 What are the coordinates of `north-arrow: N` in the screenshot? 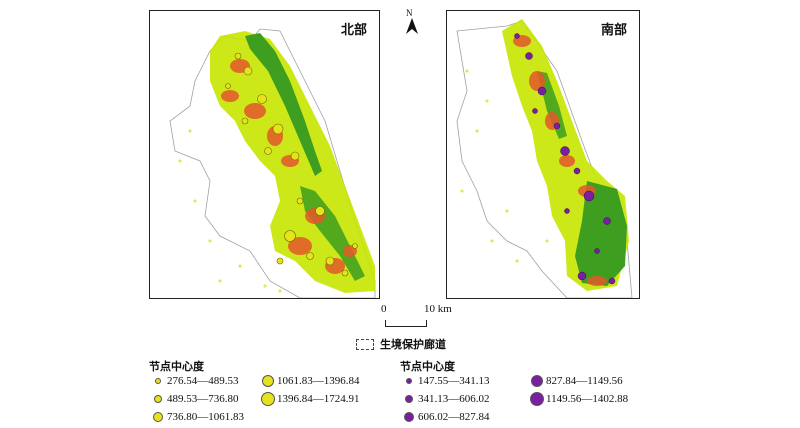 It's located at (412, 23).